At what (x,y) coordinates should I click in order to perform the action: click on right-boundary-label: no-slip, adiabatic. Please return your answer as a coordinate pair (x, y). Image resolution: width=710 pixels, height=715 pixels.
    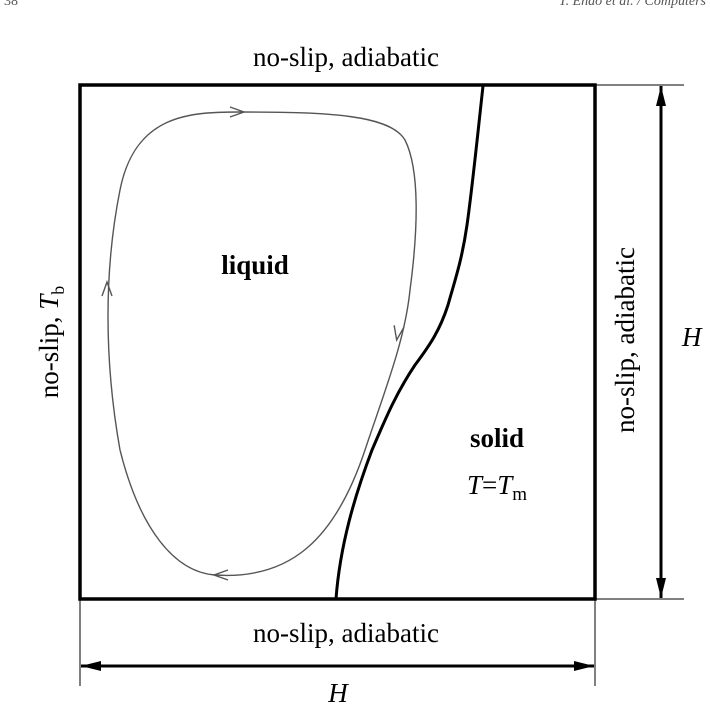
    Looking at the image, I should click on (625, 340).